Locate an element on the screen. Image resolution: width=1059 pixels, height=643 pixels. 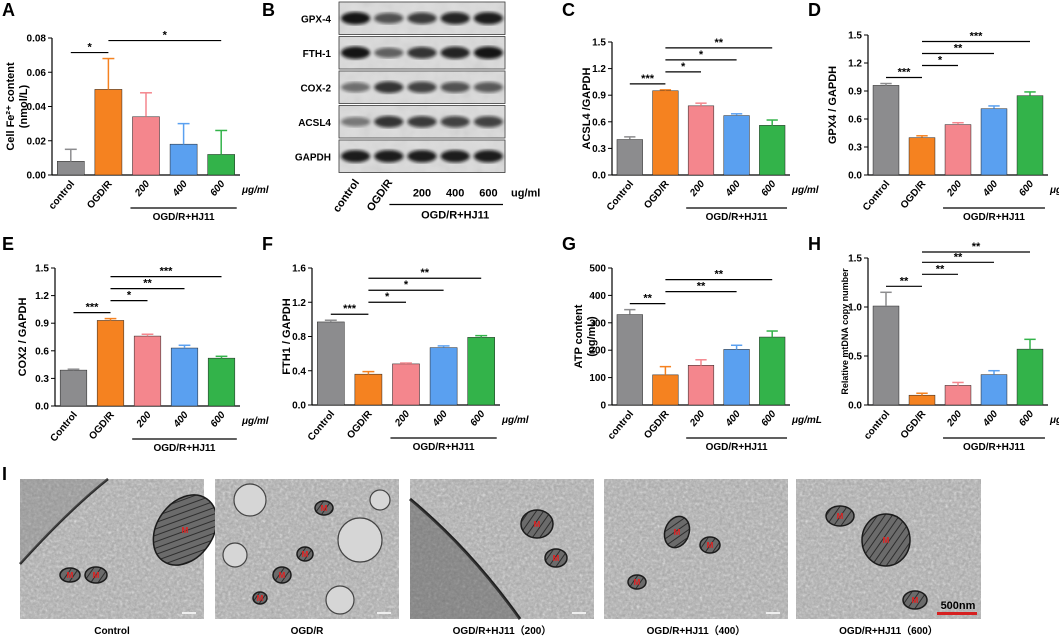
svg-text: B is located at coordinates (268, 10).